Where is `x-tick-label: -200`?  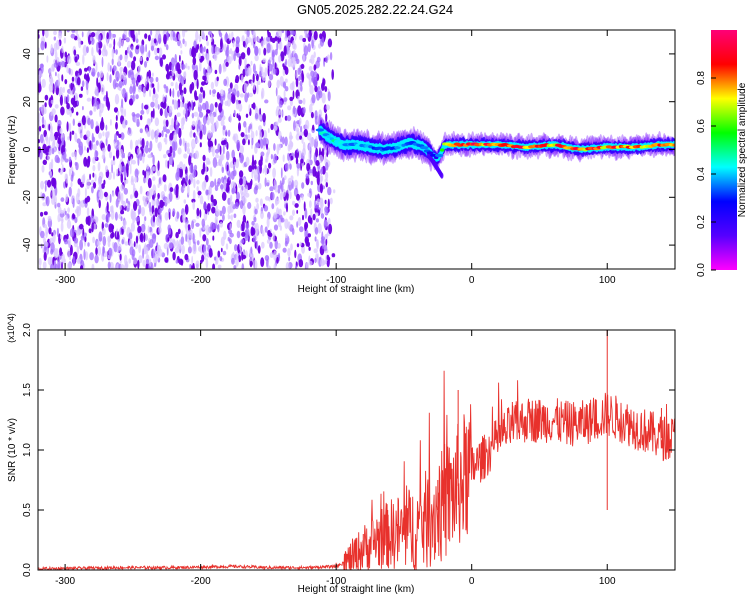 x-tick-label: -200 is located at coordinates (201, 280).